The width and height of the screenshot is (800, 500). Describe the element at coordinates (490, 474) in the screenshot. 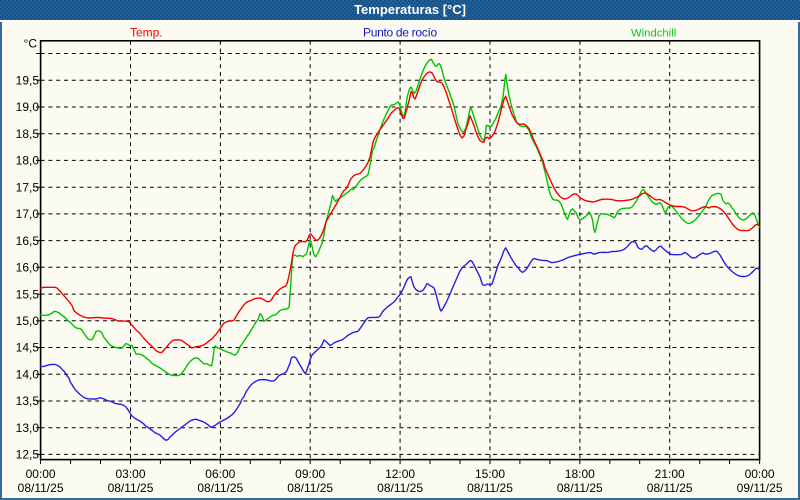

I see `svg-text: 15:00` at that location.